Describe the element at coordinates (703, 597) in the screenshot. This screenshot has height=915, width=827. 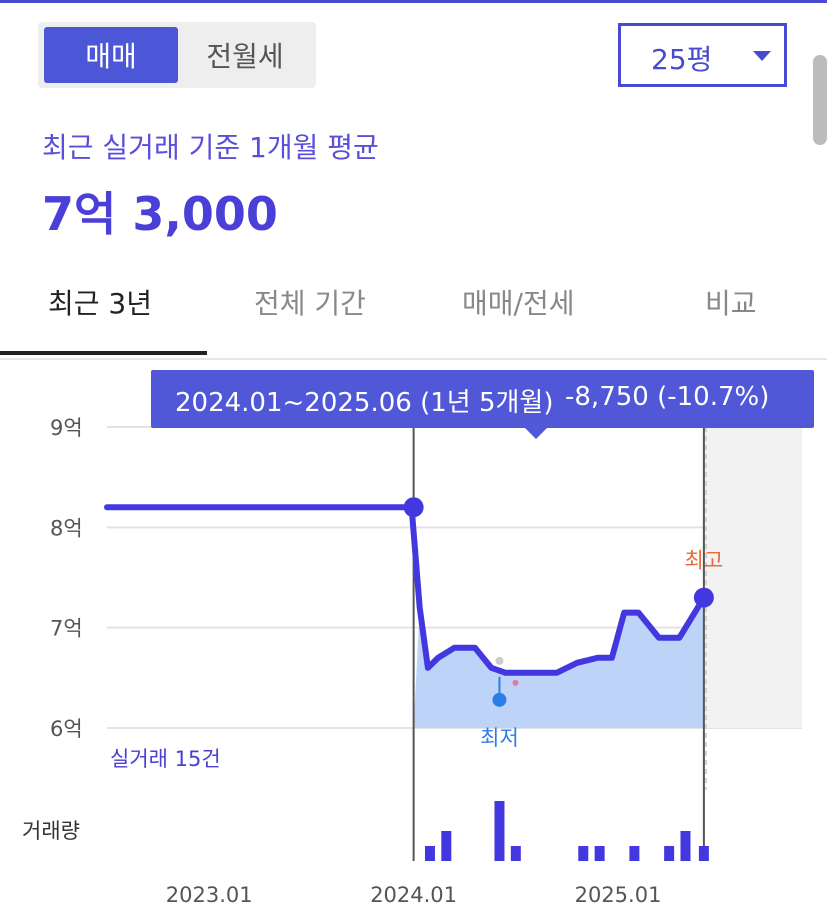
I see `selection-end-point` at that location.